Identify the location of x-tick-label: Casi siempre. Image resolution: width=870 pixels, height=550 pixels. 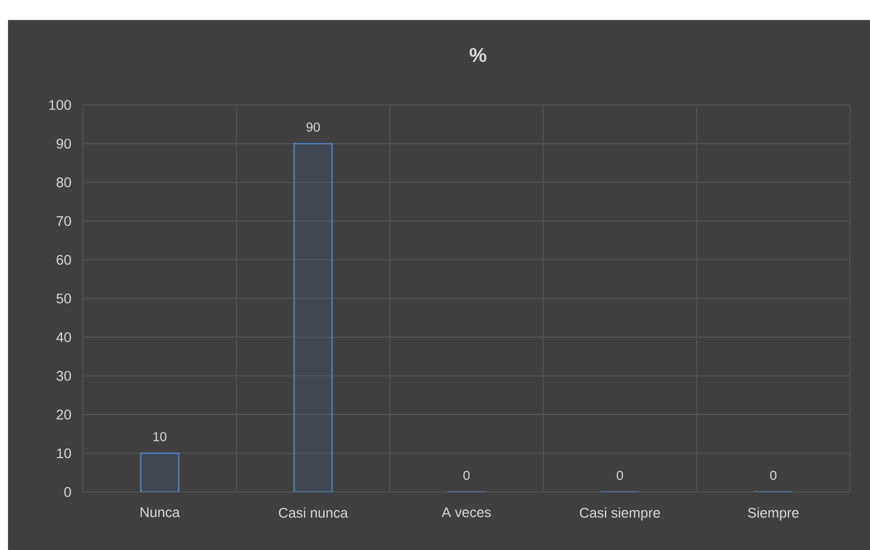
(620, 513).